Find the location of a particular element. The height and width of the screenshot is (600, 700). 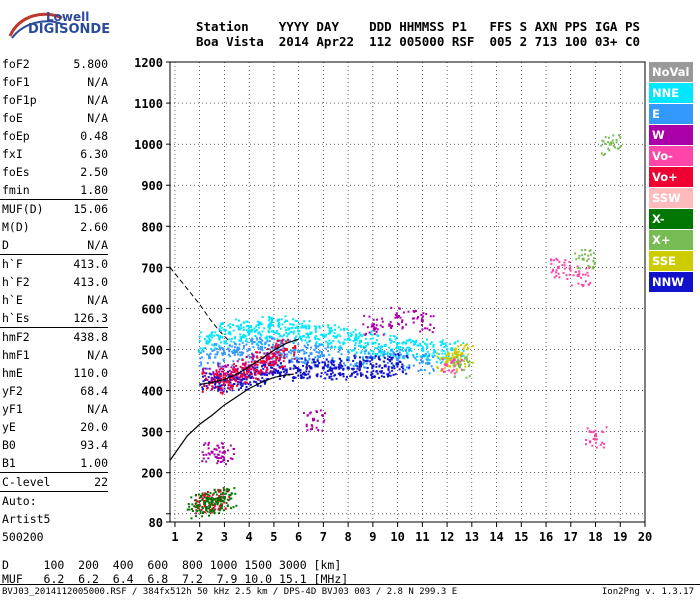

param-name: foEs is located at coordinates (16, 172).